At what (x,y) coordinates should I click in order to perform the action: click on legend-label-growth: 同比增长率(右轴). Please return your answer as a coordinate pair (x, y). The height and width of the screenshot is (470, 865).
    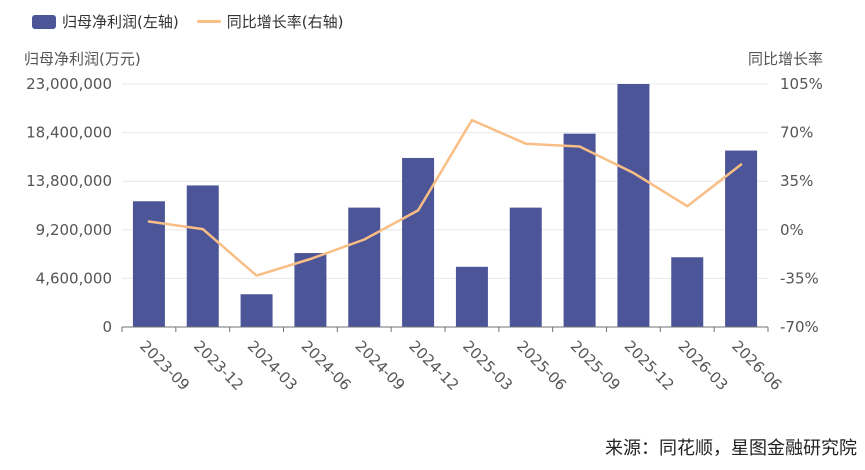
    Looking at the image, I should click on (285, 22).